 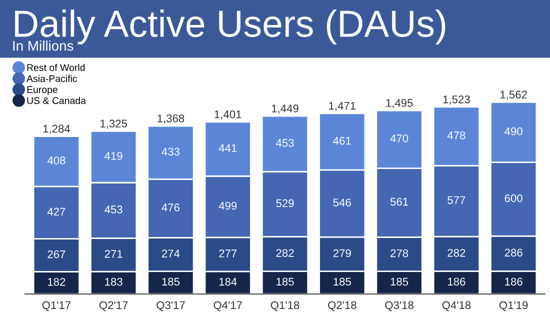 What do you see at coordinates (57, 254) in the screenshot?
I see `data-label: 267` at bounding box center [57, 254].